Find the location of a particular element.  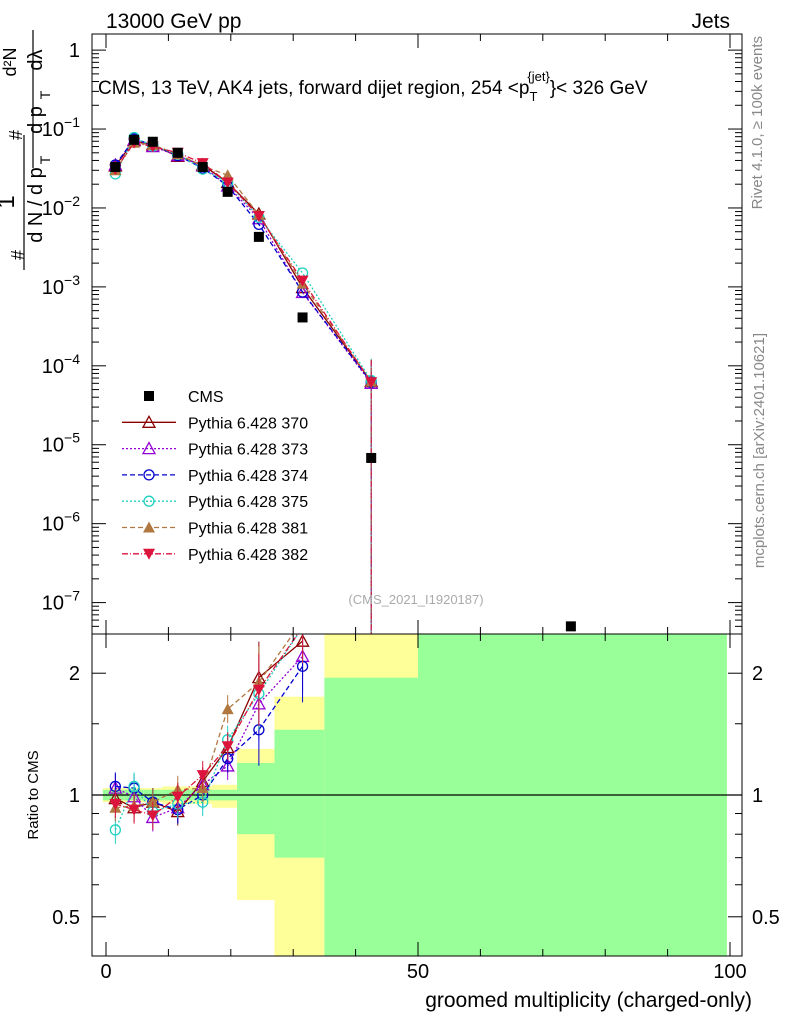

ylabel-d2n: d²N is located at coordinates (10, 61).